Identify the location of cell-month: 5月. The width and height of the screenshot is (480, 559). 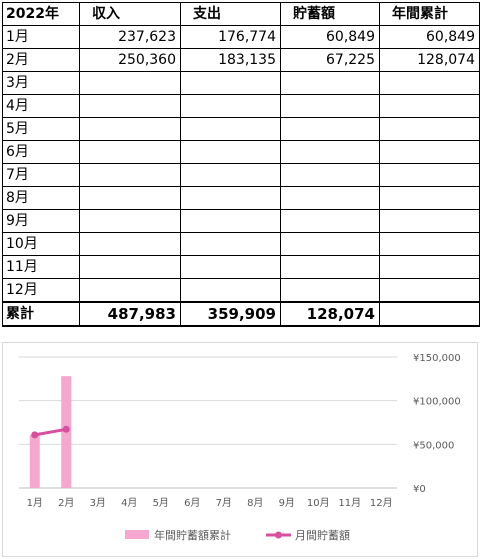
(41, 129).